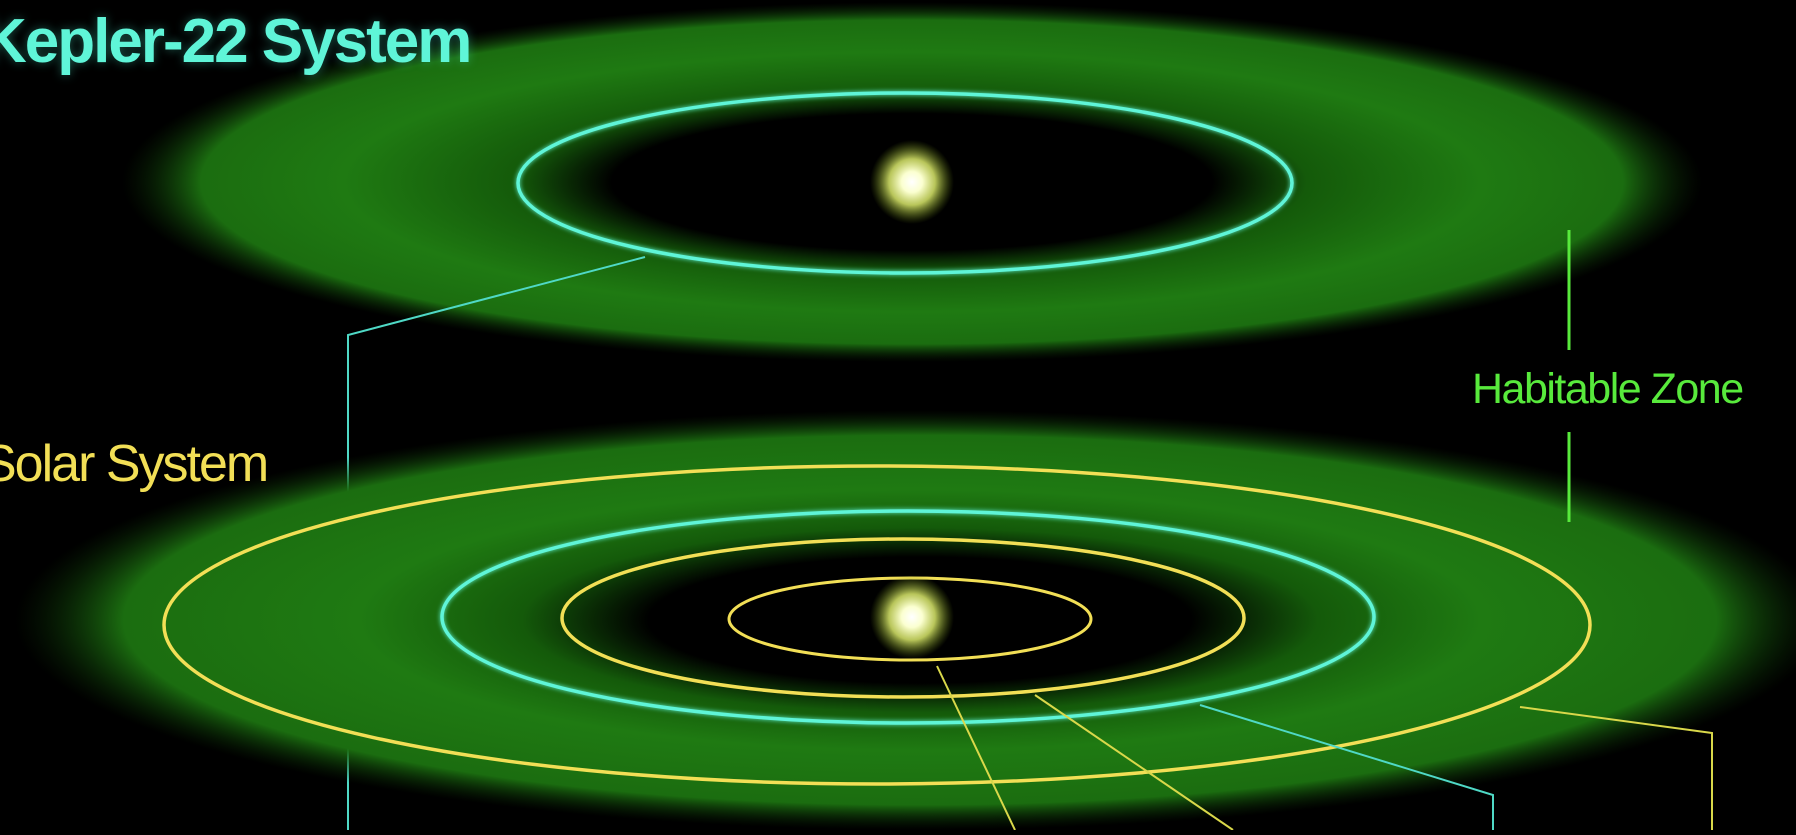  I want to click on kepler-22b-orbit, so click(905, 183).